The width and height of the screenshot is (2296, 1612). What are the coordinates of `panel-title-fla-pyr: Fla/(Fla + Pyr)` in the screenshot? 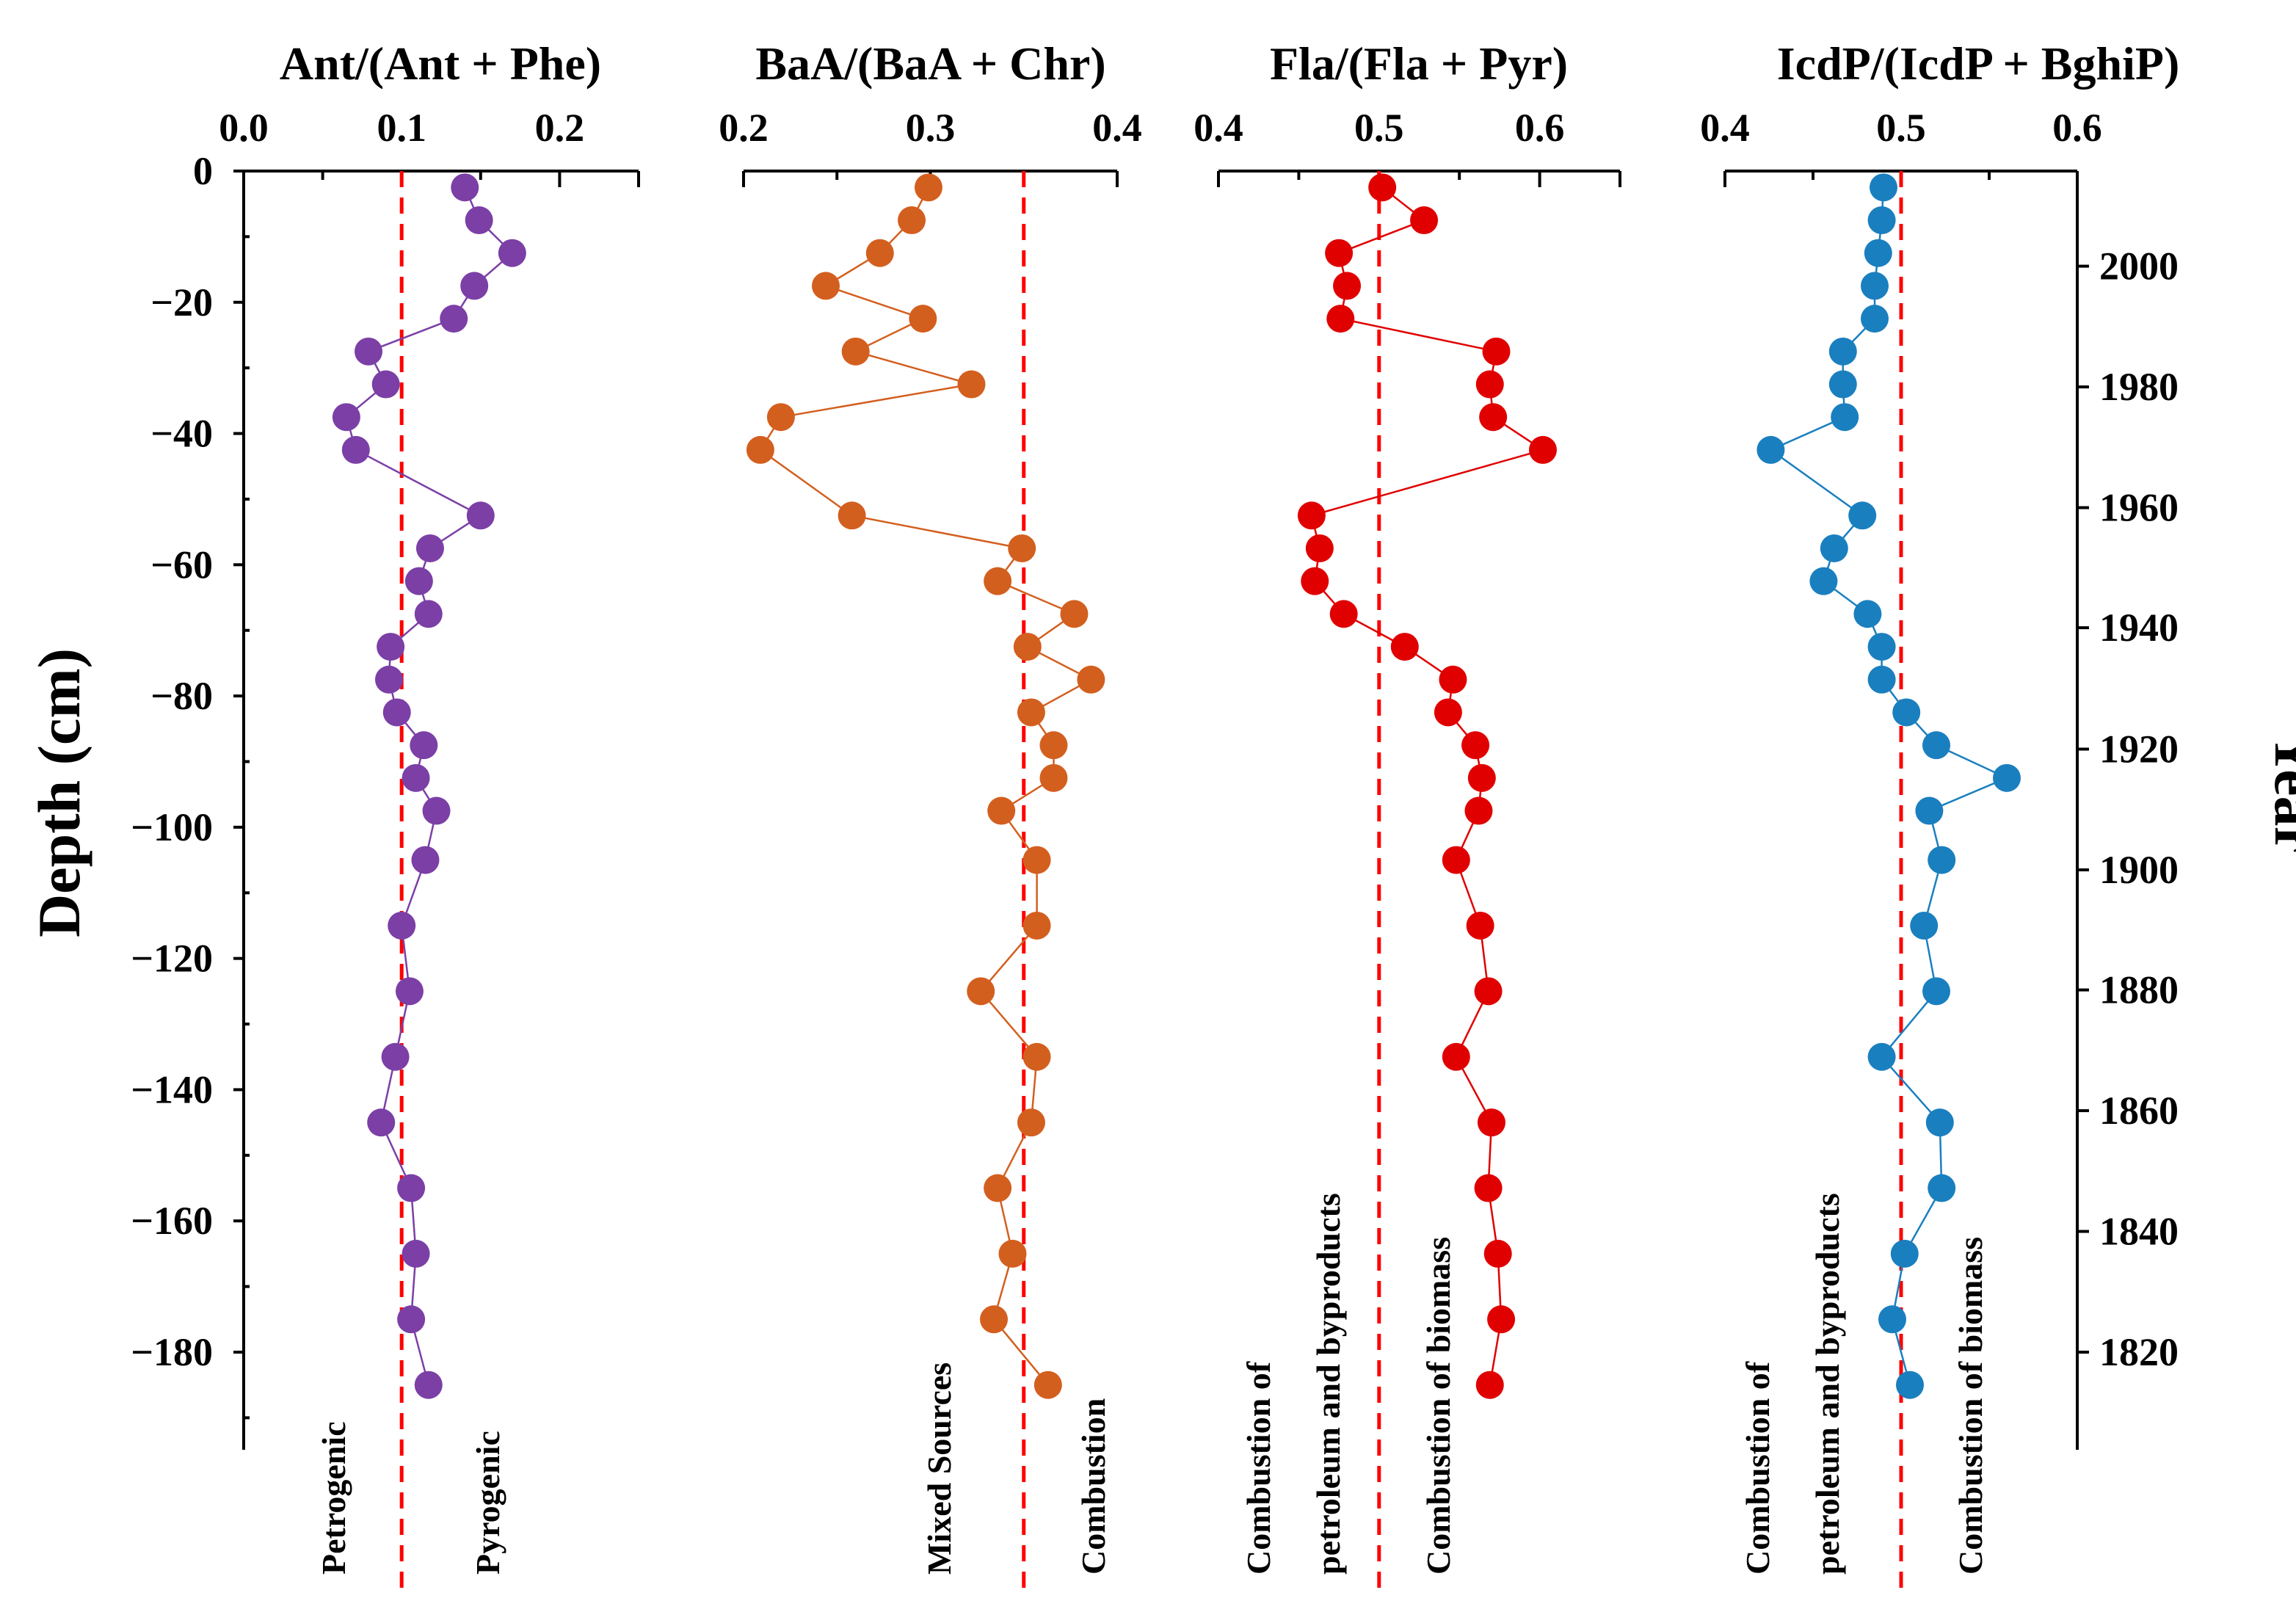 It's located at (1419, 63).